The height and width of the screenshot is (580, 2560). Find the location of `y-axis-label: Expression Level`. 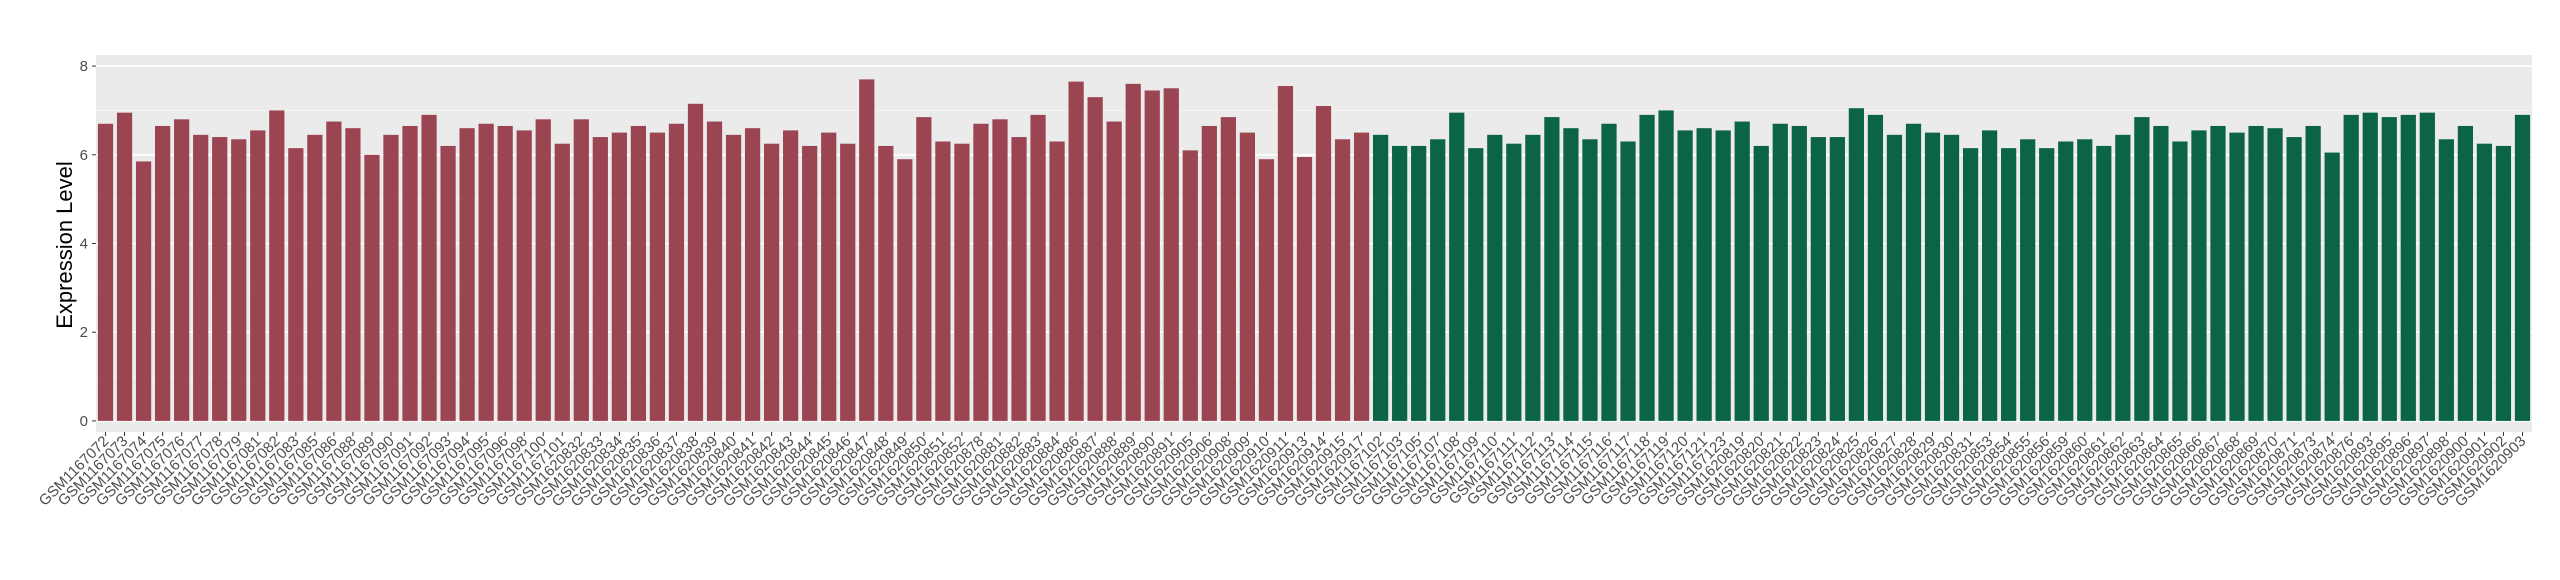

y-axis-label: Expression Level is located at coordinates (64, 245).